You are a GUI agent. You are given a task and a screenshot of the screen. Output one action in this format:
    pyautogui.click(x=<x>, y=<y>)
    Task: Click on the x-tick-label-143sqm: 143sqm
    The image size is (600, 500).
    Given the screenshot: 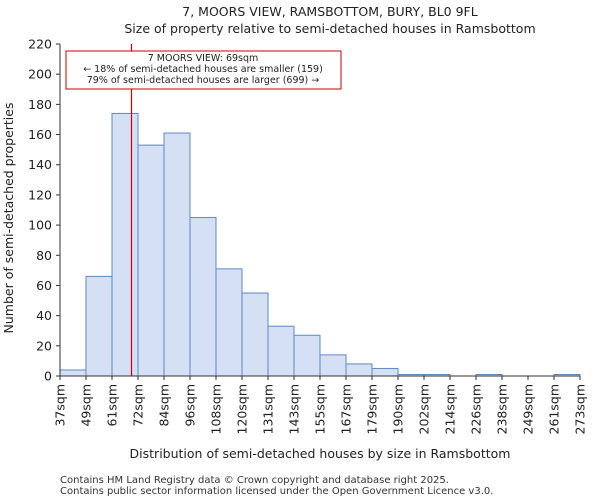 What is the action you would take?
    pyautogui.click(x=294, y=409)
    